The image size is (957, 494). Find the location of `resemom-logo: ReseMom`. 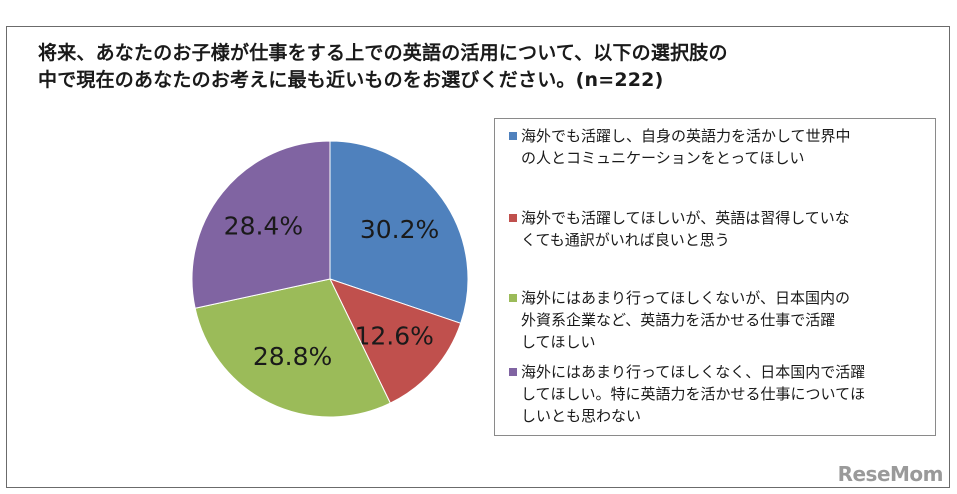

resemom-logo: ReseMom is located at coordinates (890, 474).